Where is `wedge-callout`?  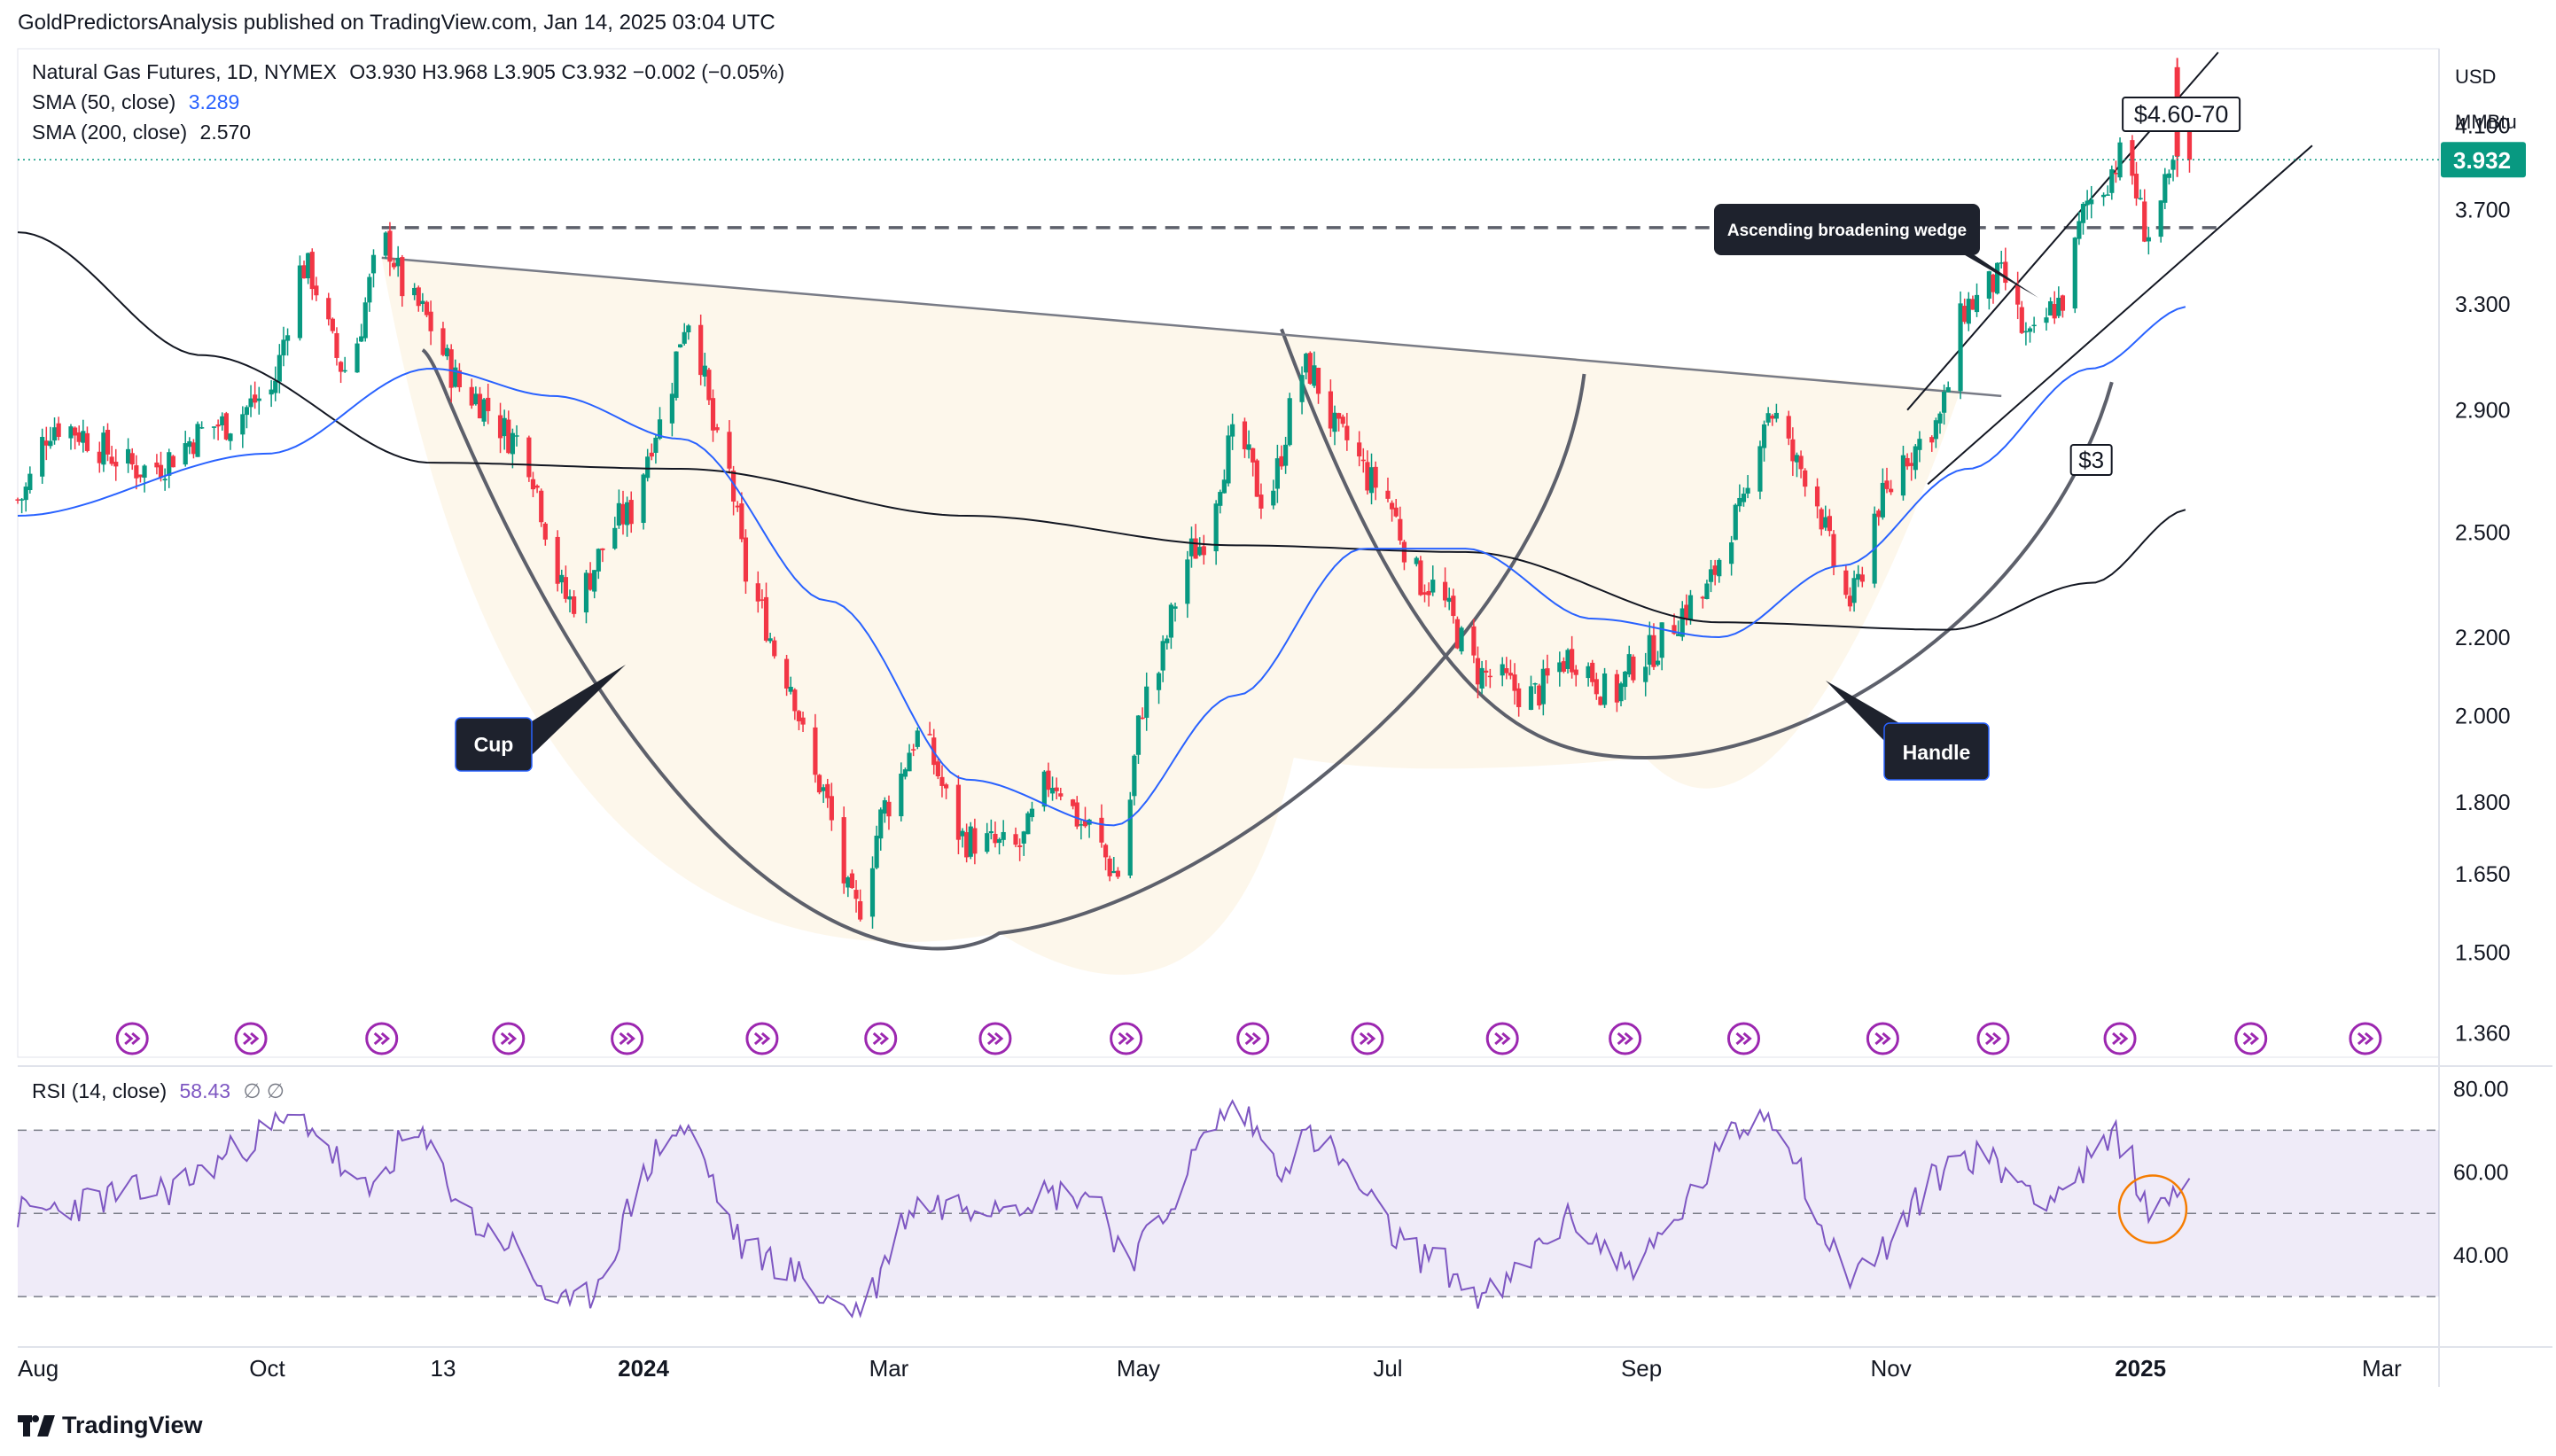
wedge-callout is located at coordinates (1876, 251).